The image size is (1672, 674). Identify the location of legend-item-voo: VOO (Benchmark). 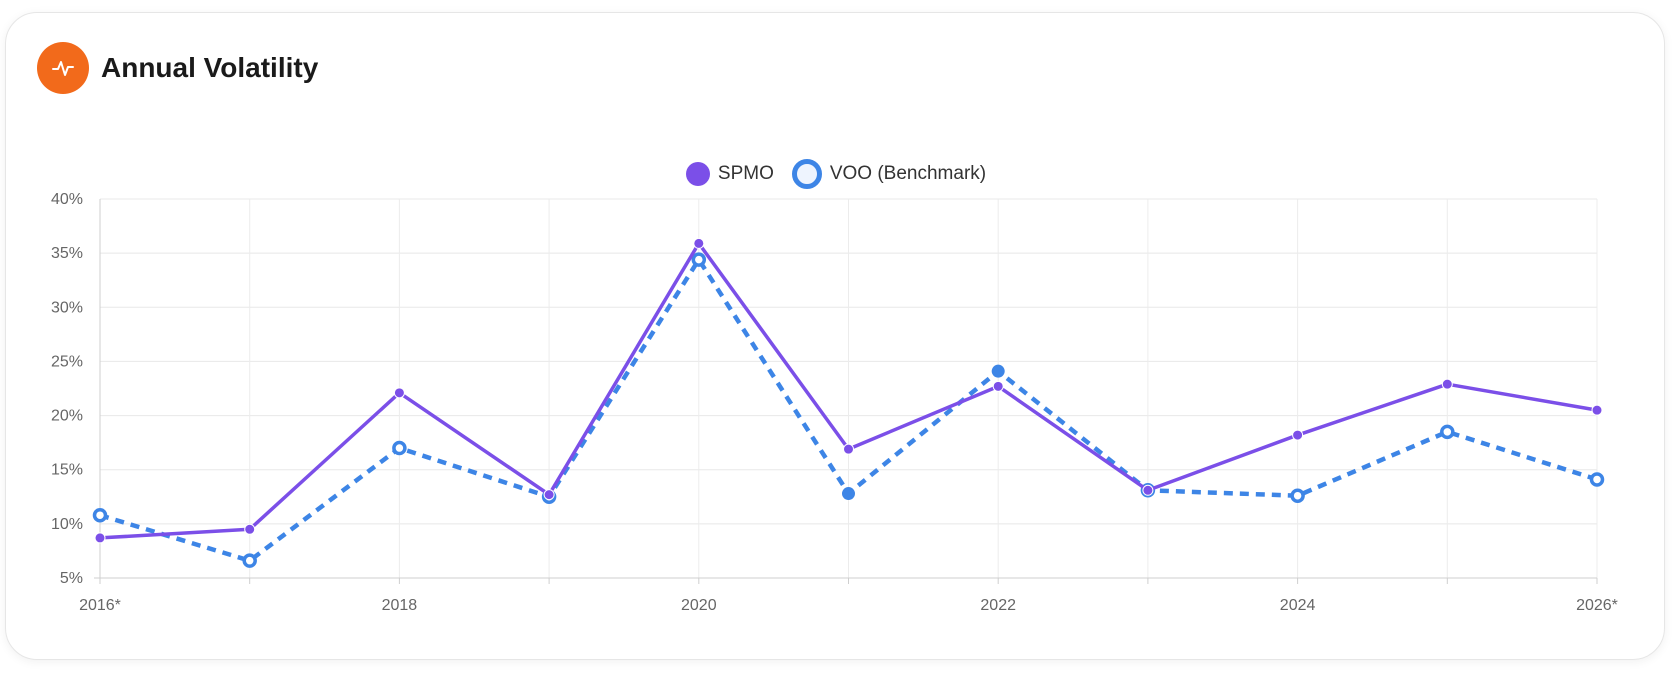
(889, 174).